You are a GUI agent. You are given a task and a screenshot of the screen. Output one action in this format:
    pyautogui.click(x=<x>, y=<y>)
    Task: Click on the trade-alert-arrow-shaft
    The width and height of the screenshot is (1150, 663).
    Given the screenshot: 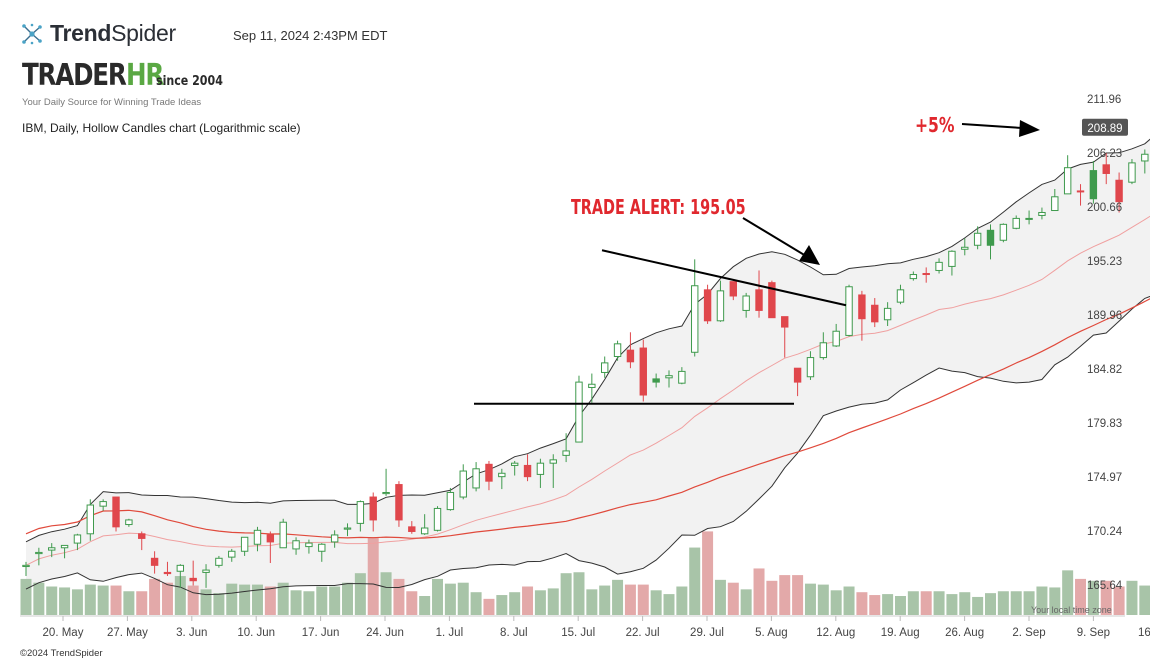 What is the action you would take?
    pyautogui.click(x=774, y=237)
    